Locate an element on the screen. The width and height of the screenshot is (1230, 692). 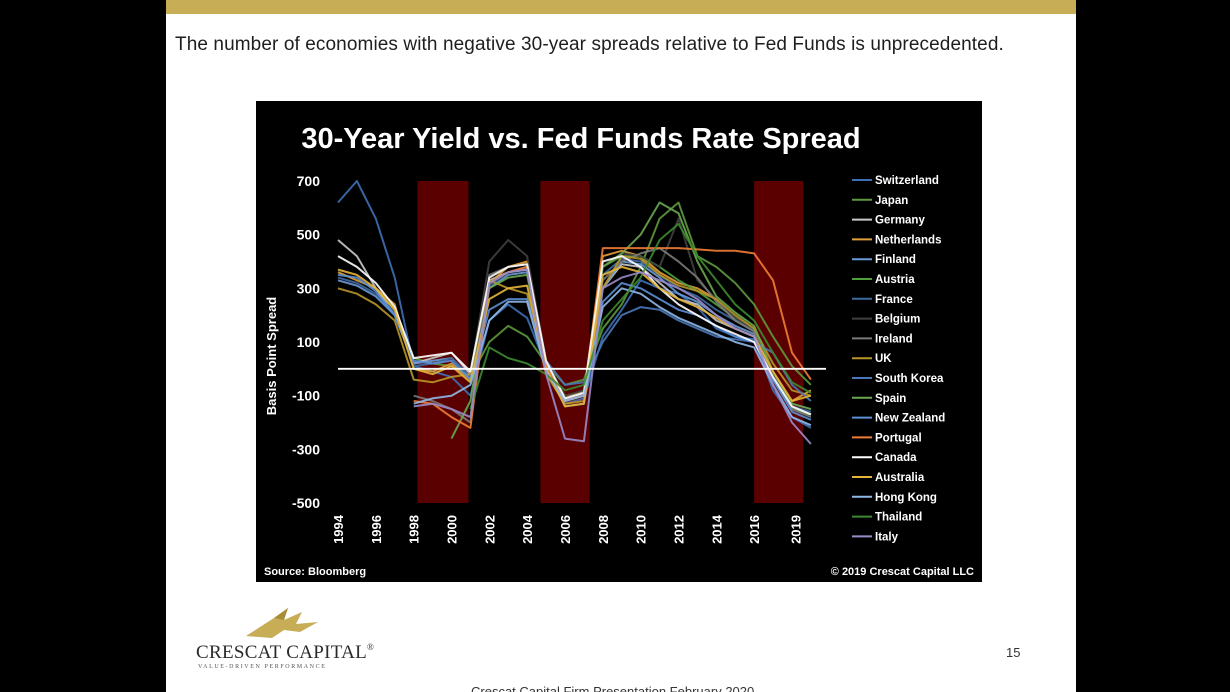
x-tick-label: 2010 is located at coordinates (641, 529).